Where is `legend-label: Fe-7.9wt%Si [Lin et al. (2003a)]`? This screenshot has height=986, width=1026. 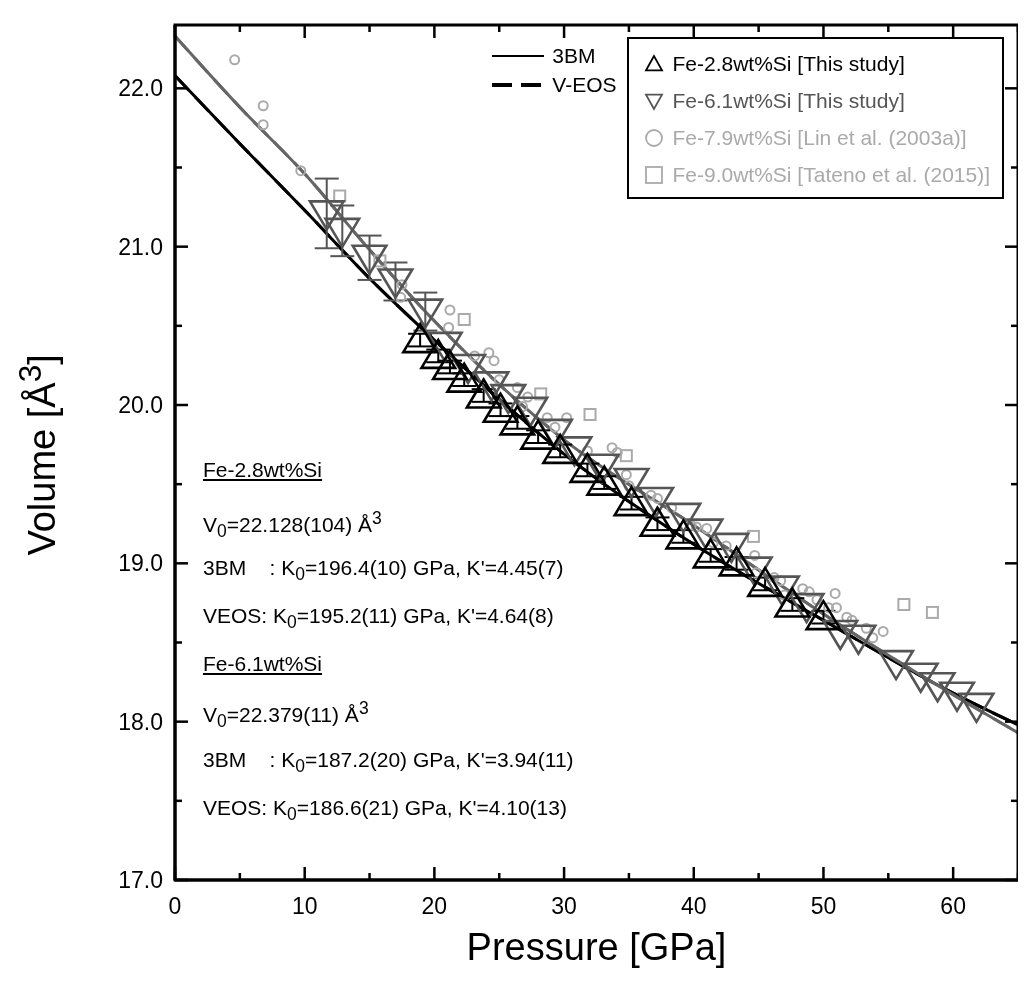
legend-label: Fe-7.9wt%Si [Lin et al. (2003a)] is located at coordinates (819, 137).